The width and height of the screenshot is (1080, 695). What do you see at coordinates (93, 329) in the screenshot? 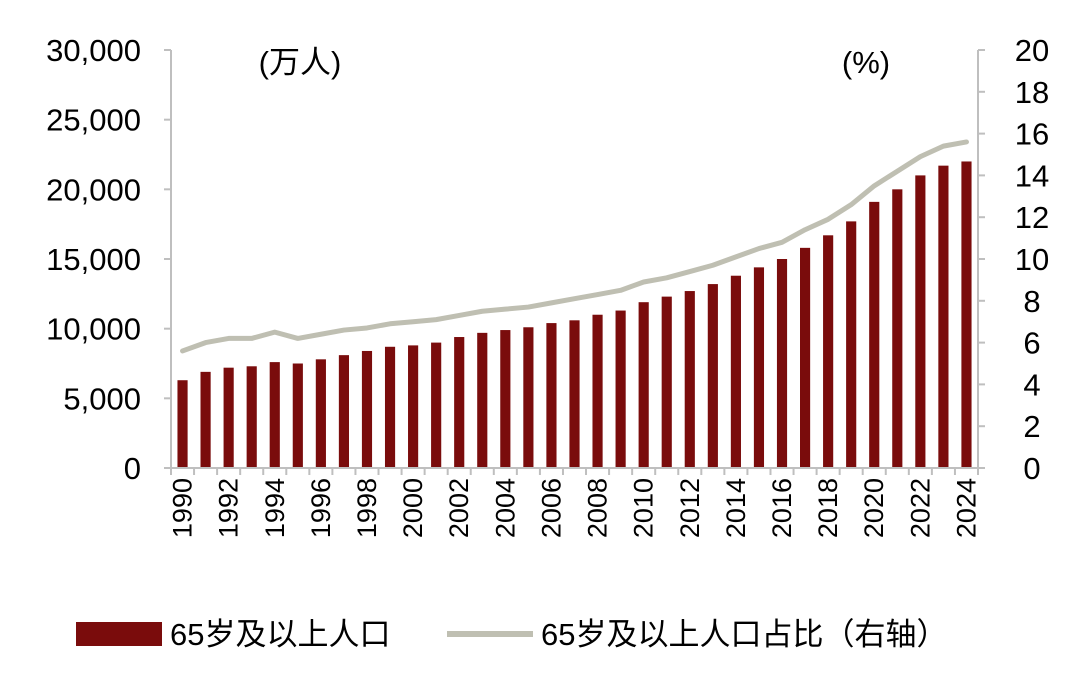
I see `left-tick-label: 10,000` at bounding box center [93, 329].